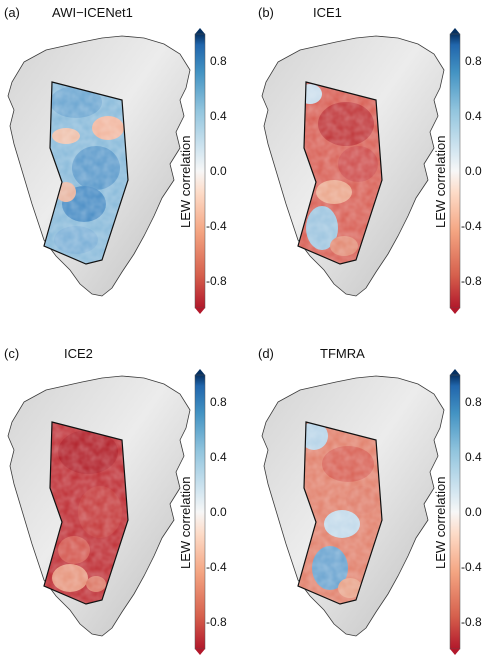 Image resolution: width=500 pixels, height=667 pixels. What do you see at coordinates (327, 12) in the screenshot?
I see `panel-title: ICE1` at bounding box center [327, 12].